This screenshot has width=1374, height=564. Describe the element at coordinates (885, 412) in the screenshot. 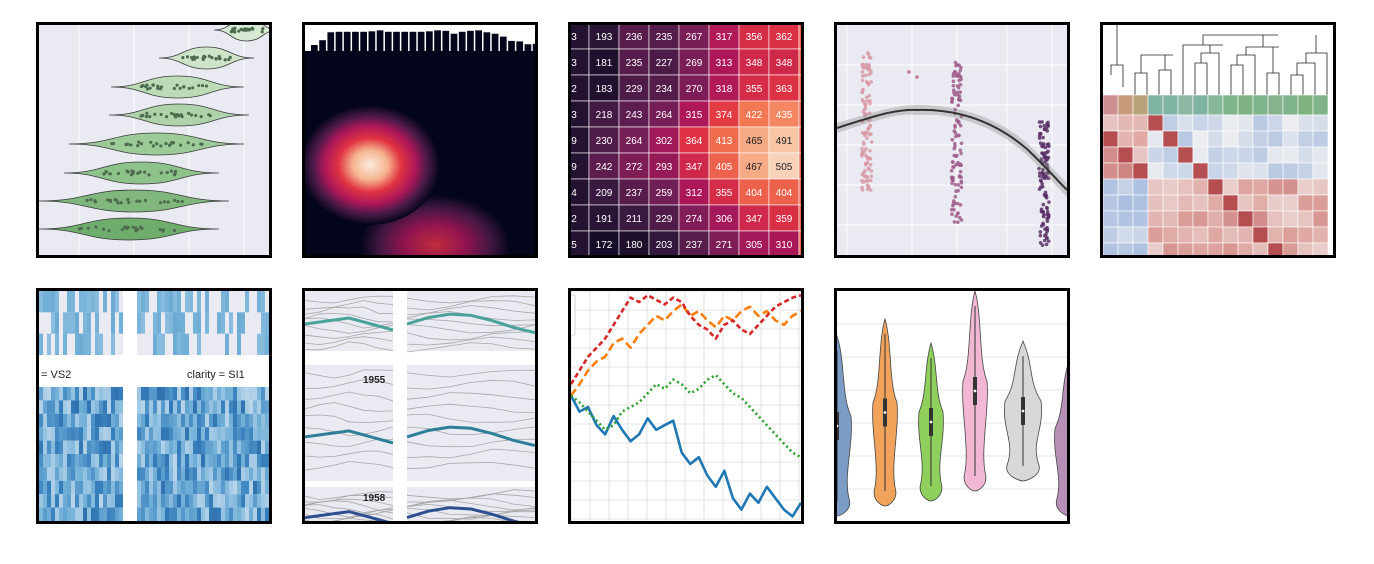

I see `violin-v2` at that location.